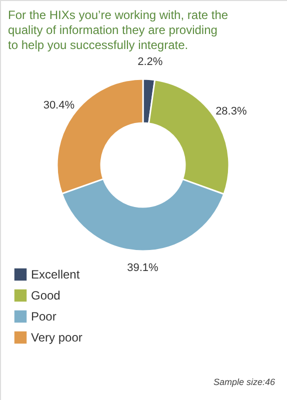 The image size is (287, 400). I want to click on legend-label: Poor, so click(43, 317).